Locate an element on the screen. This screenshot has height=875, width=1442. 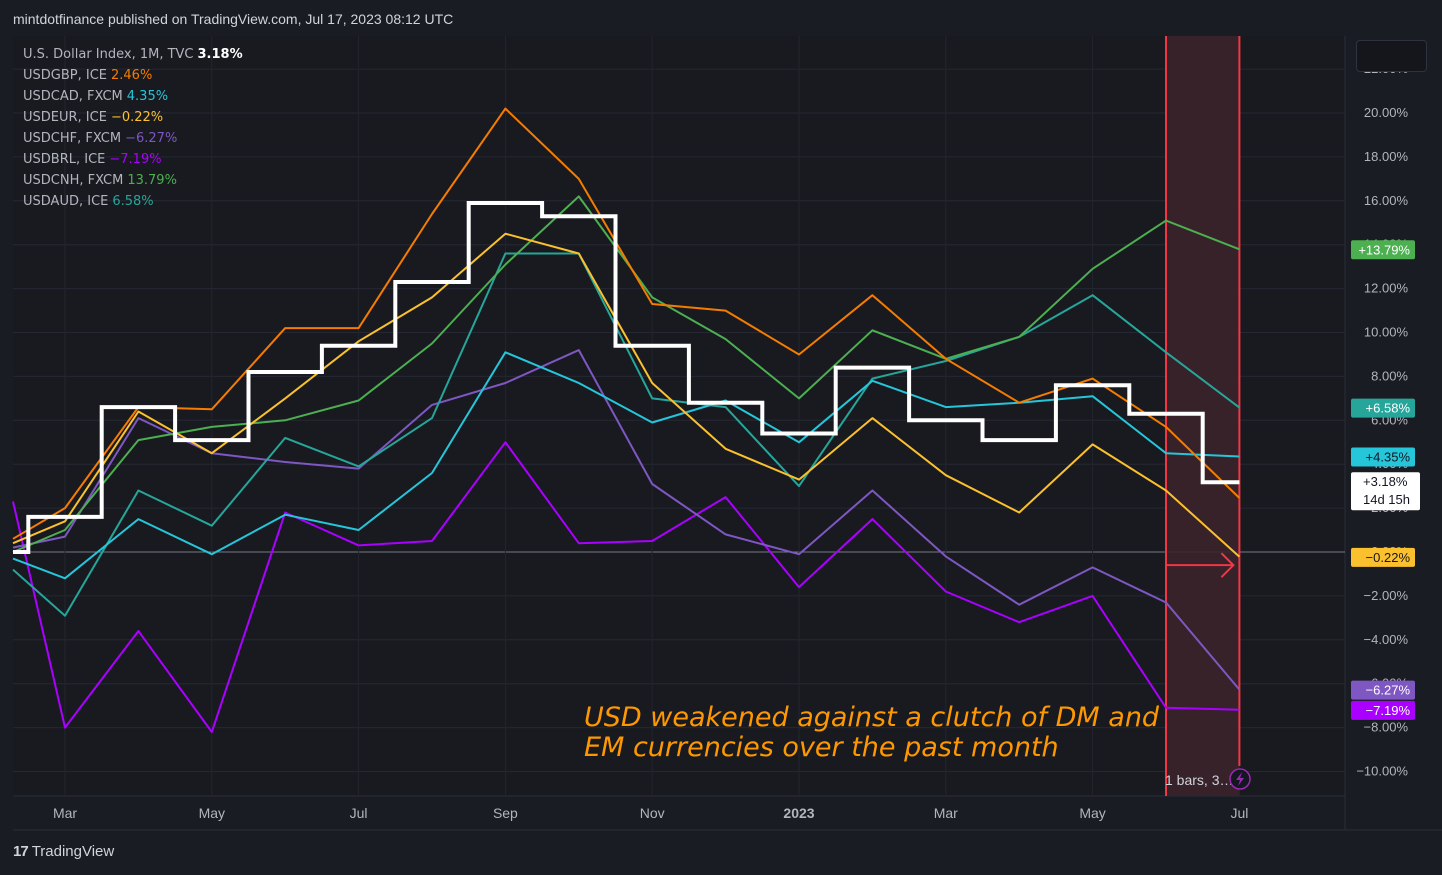
y-tick-label: −4.00% is located at coordinates (1386, 639).